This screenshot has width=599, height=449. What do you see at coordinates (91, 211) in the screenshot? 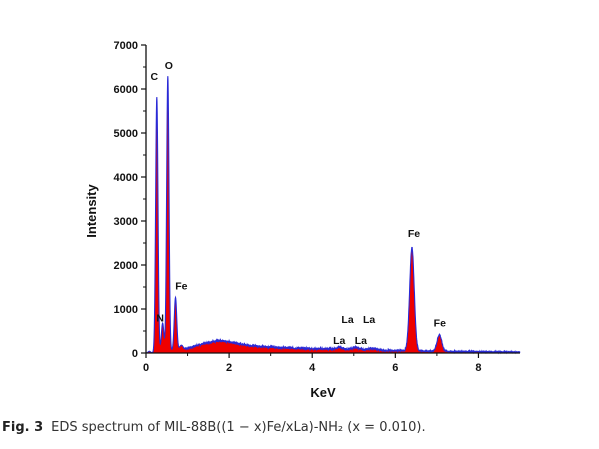
I see `y-axis-title: Intensity` at bounding box center [91, 211].